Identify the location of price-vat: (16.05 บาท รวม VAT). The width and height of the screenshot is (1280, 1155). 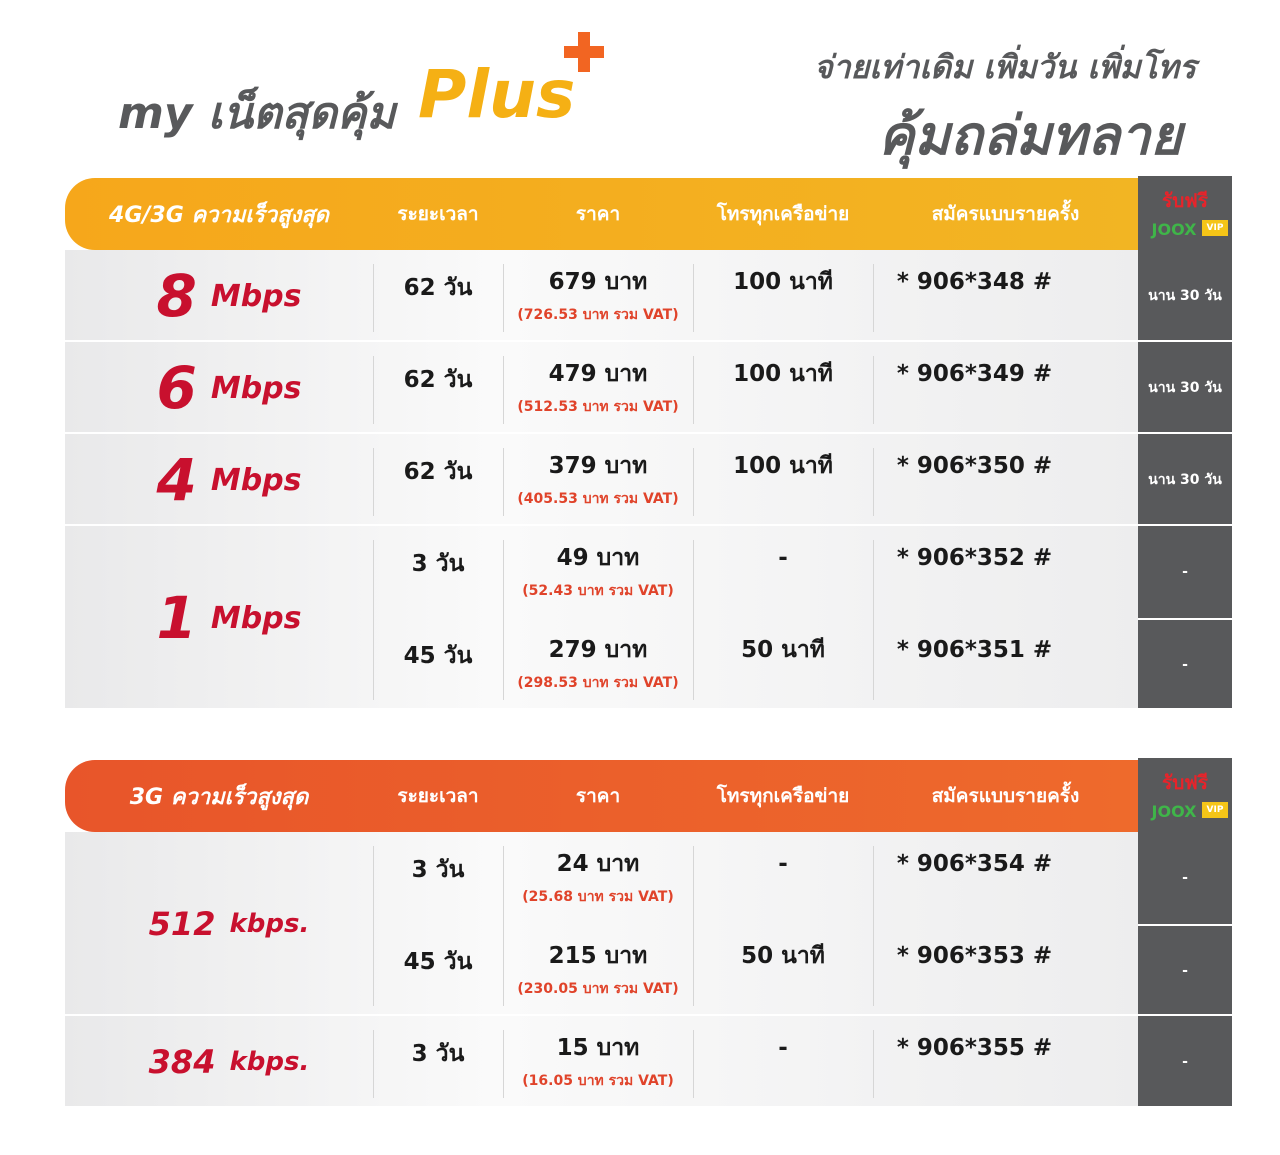
(598, 1081).